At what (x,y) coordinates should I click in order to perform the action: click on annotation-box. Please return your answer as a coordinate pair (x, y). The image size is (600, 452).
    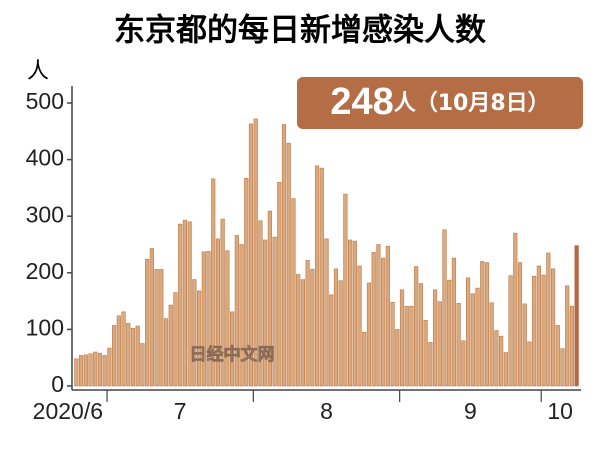
    Looking at the image, I should click on (440, 103).